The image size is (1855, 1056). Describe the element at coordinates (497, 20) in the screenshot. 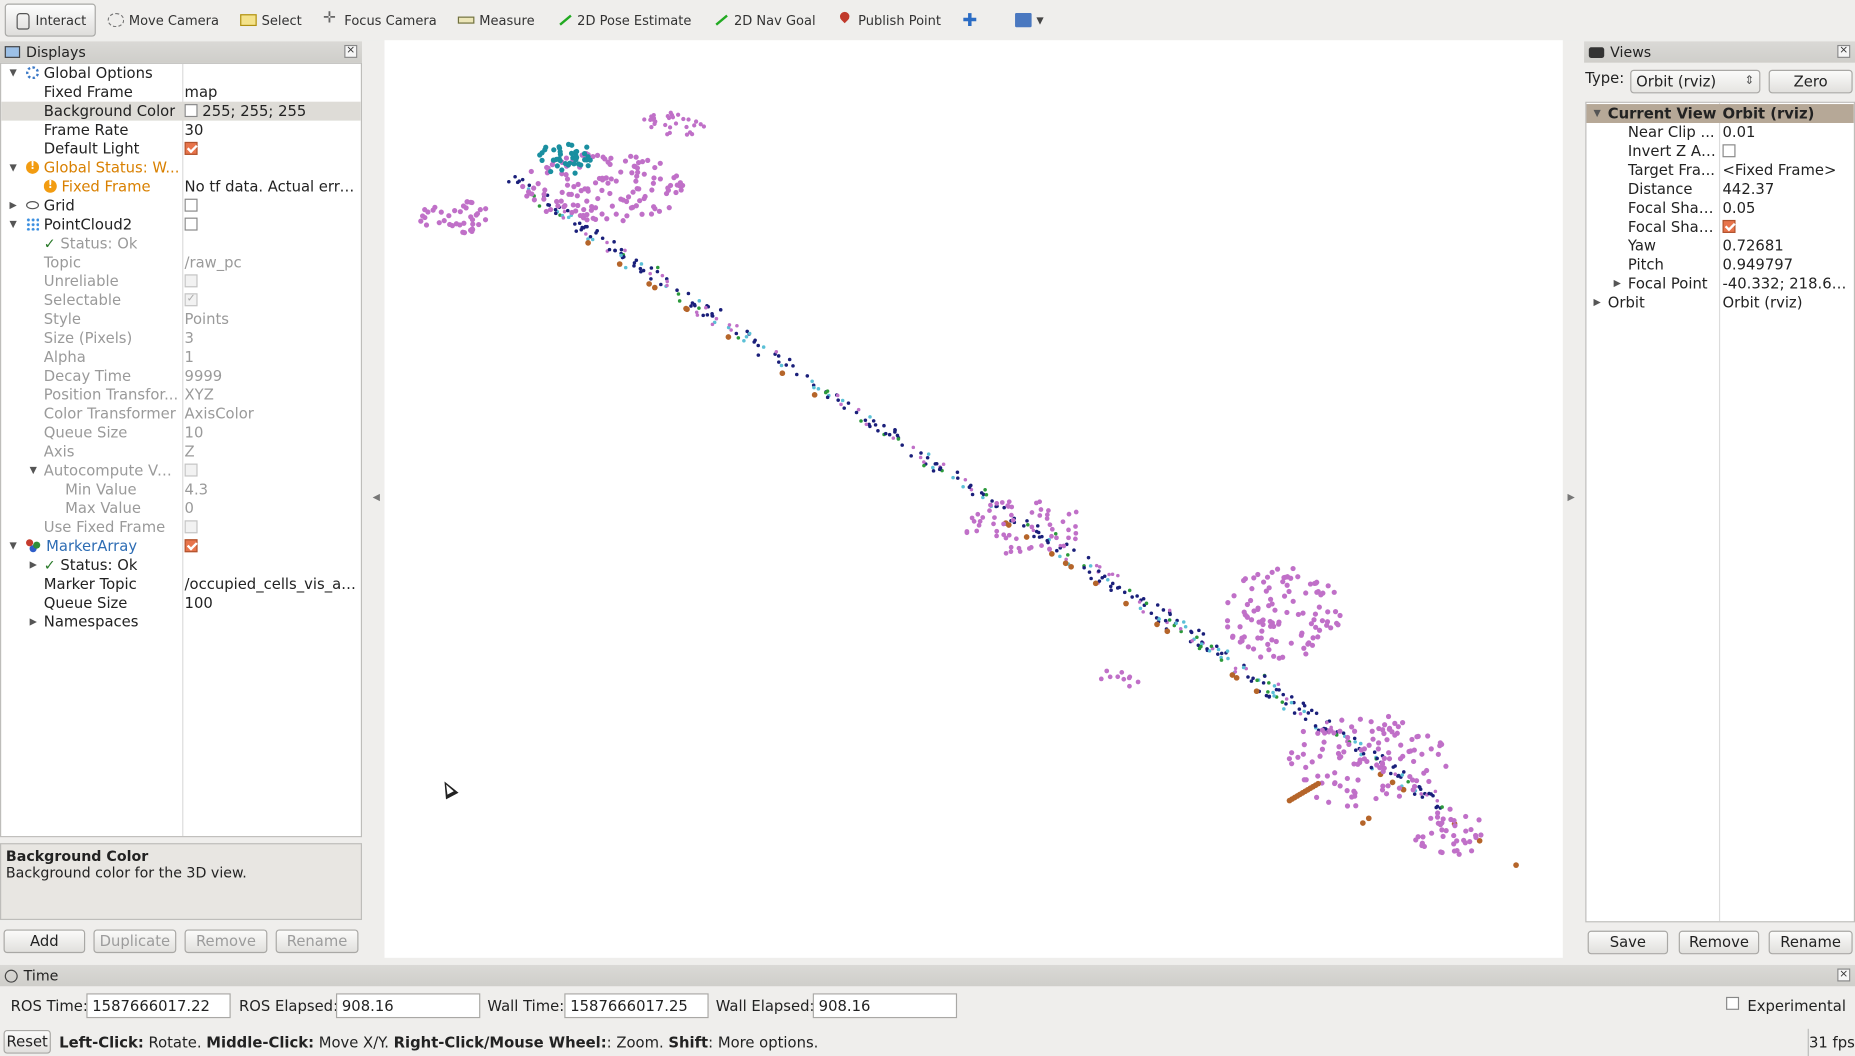

I see `measure-tool: Measure` at that location.